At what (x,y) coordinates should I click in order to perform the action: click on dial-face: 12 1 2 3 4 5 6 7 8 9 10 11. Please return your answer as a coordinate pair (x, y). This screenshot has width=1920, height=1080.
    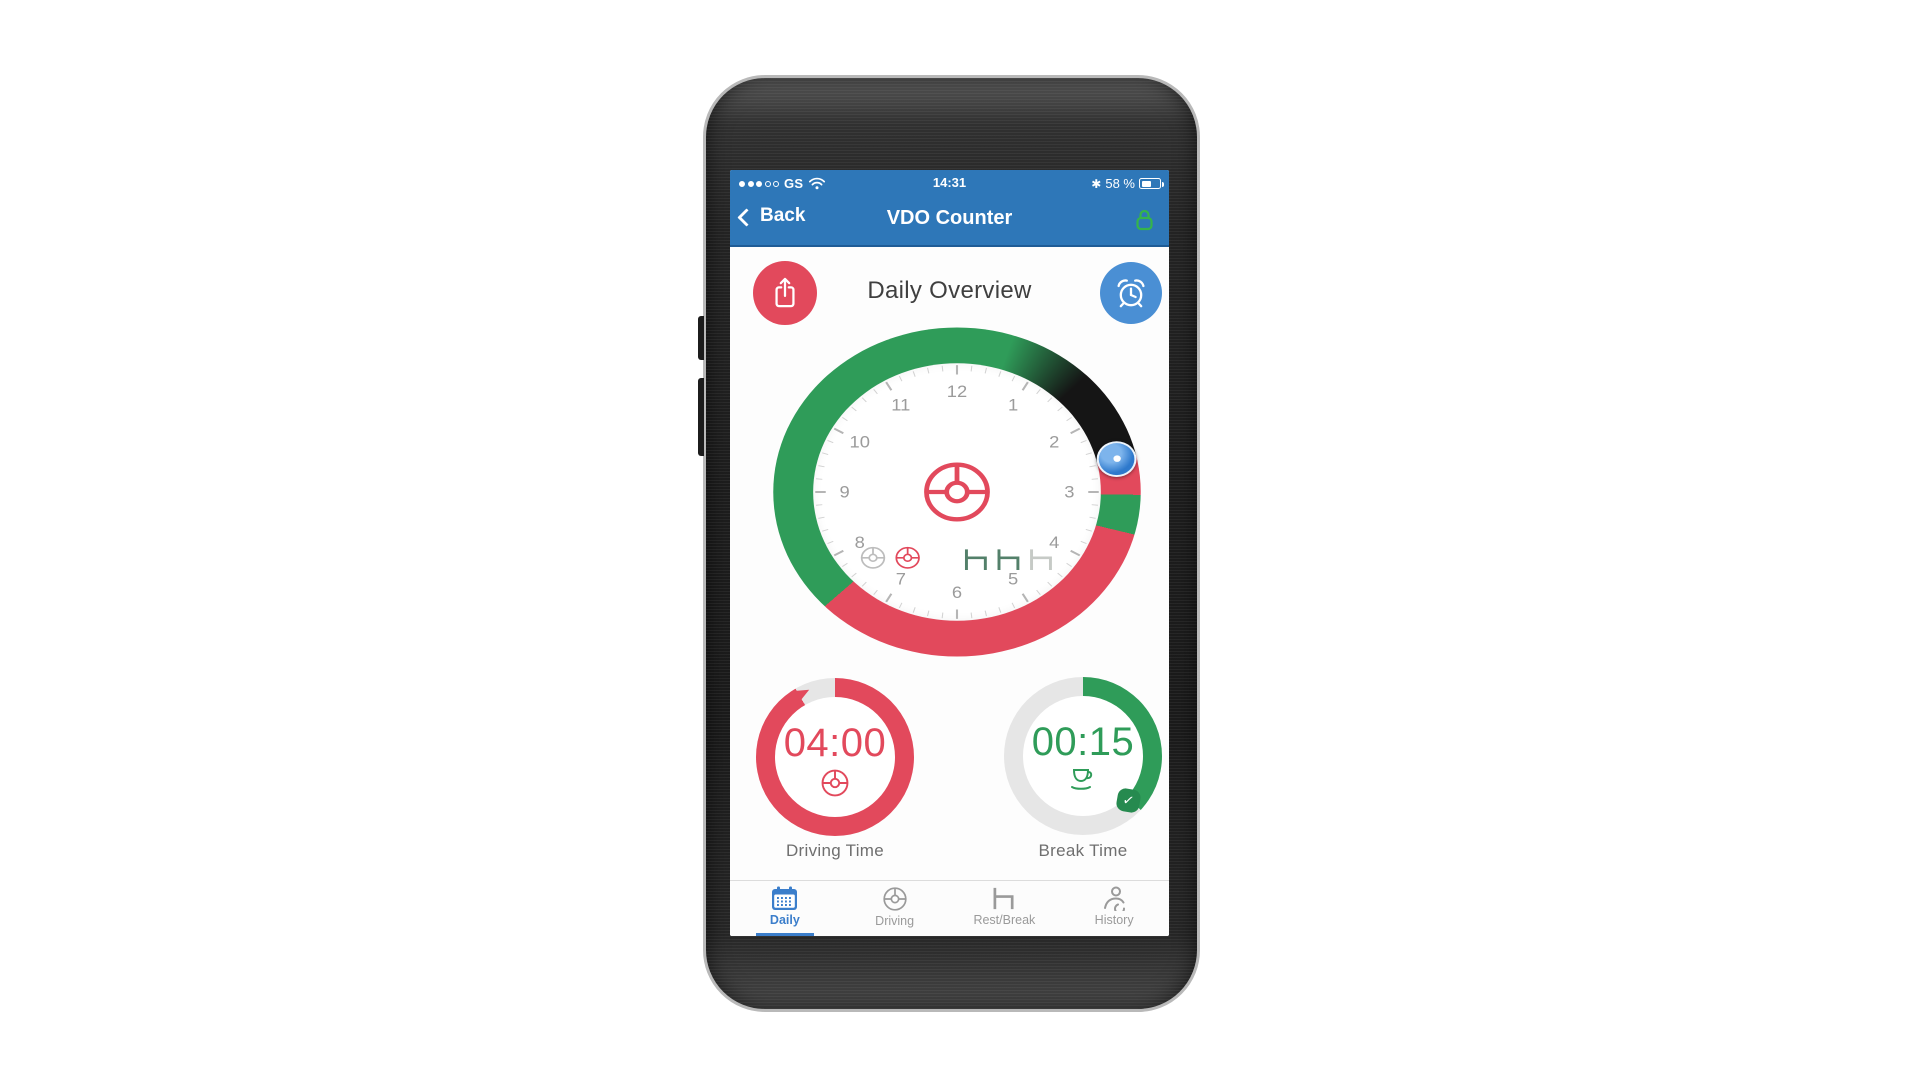
    Looking at the image, I should click on (957, 492).